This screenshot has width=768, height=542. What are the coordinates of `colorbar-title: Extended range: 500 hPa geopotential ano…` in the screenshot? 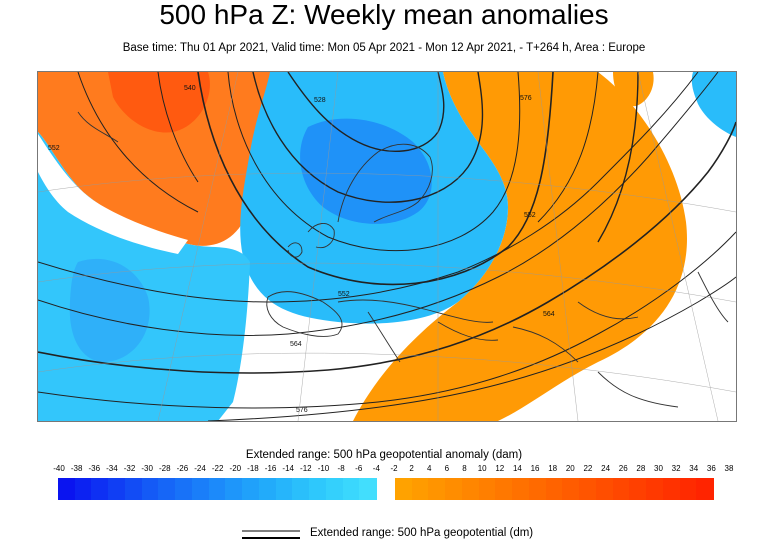 It's located at (384, 455).